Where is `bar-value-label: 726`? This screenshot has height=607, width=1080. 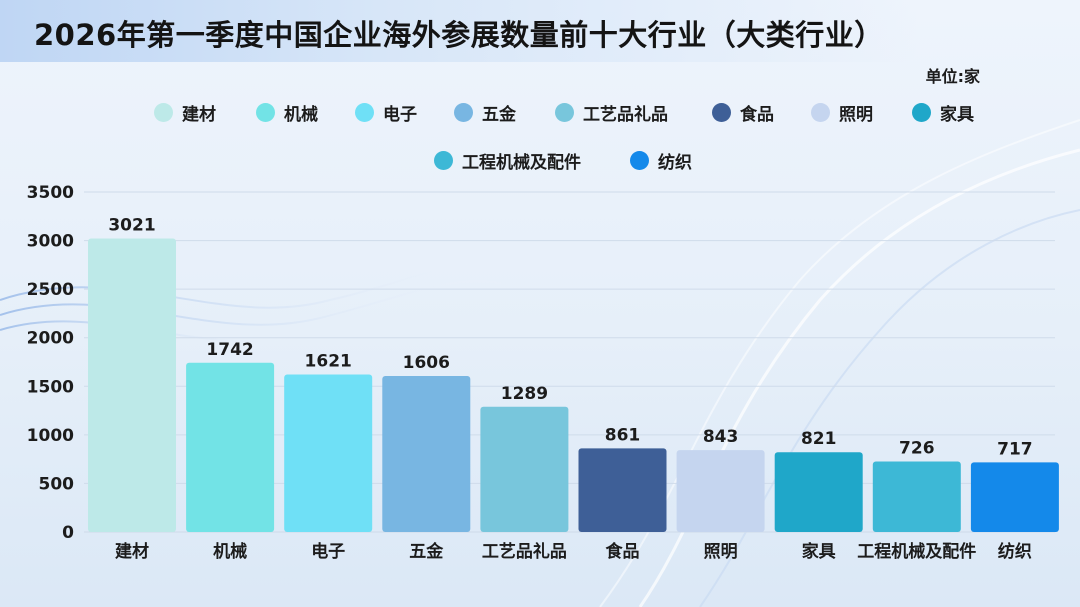 bar-value-label: 726 is located at coordinates (917, 448).